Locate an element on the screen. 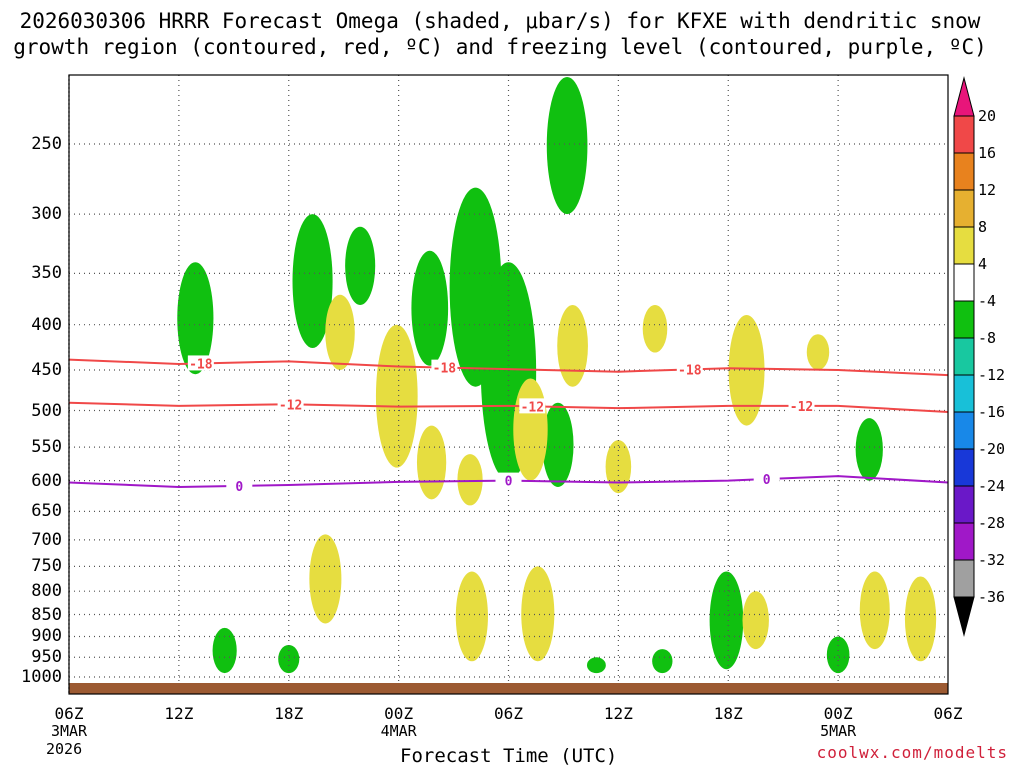  contour-label-0-0: -18 is located at coordinates (201, 364).